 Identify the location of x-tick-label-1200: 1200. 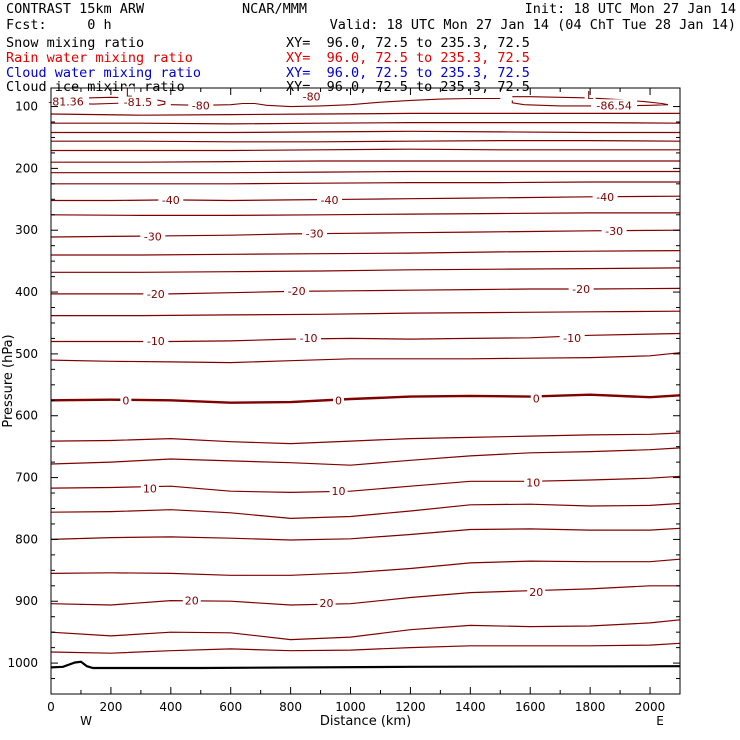
(410, 707).